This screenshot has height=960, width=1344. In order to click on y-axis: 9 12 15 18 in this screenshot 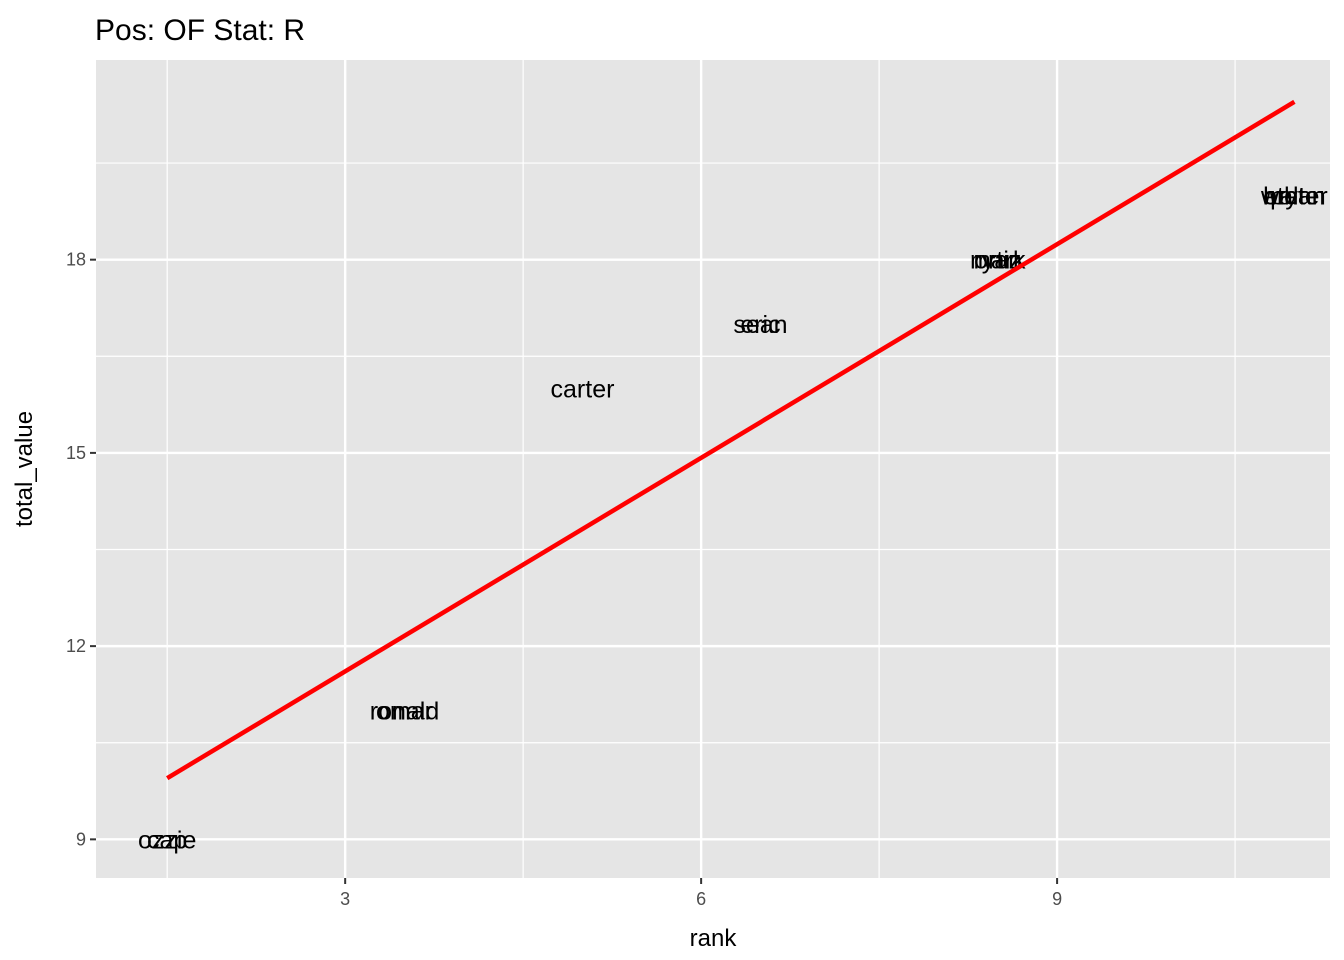, I will do `click(81, 549)`.